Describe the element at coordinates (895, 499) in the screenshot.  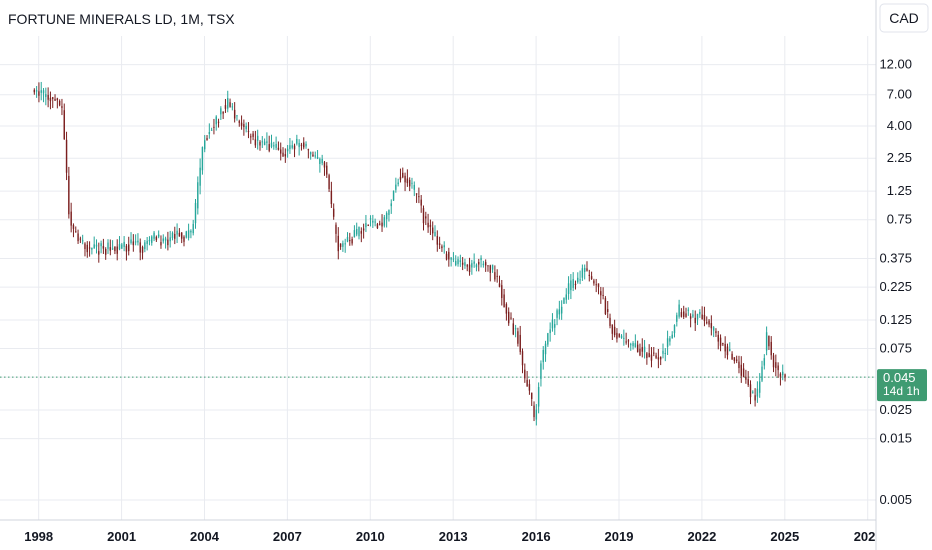
I see `price-tick-label: 0.005` at that location.